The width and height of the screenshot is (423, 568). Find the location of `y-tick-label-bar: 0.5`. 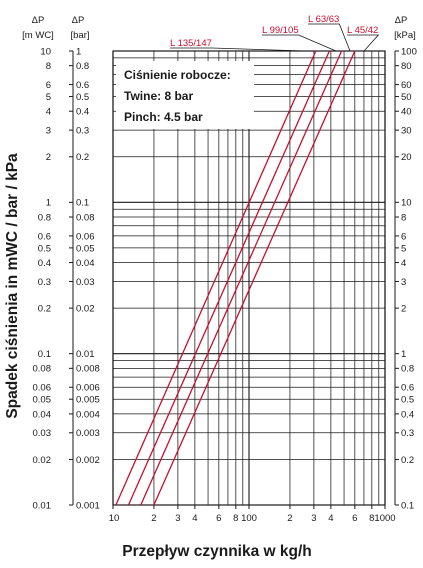

y-tick-label-bar: 0.5 is located at coordinates (82, 97).